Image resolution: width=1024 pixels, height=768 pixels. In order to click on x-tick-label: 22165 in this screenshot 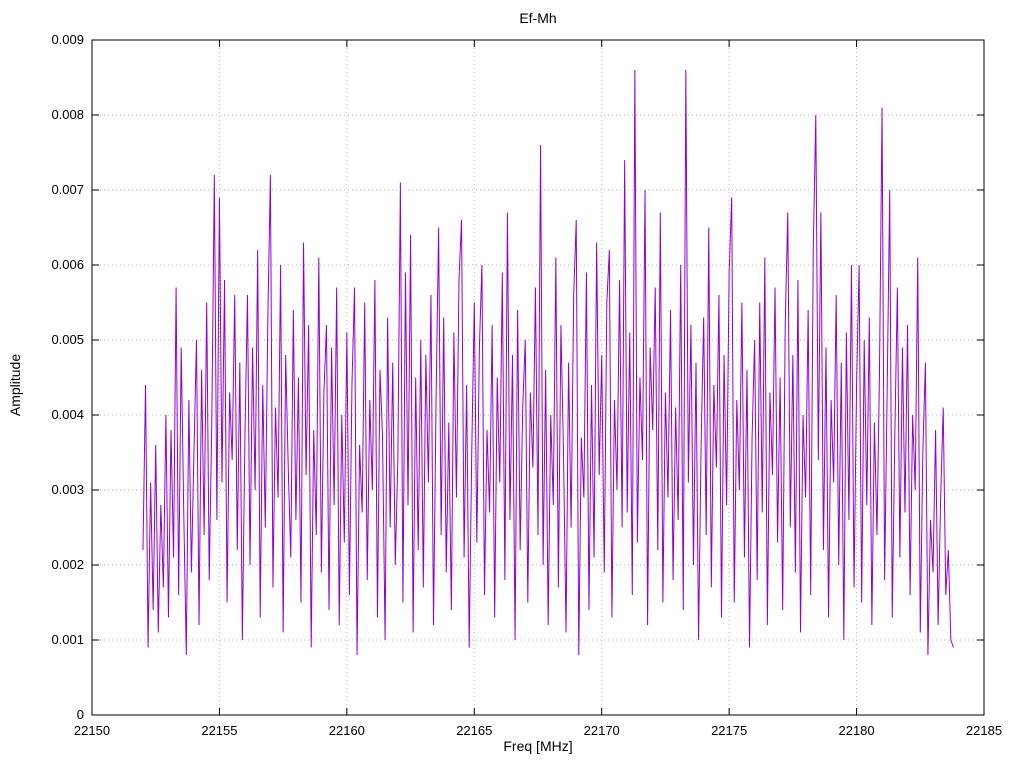, I will do `click(474, 730)`.